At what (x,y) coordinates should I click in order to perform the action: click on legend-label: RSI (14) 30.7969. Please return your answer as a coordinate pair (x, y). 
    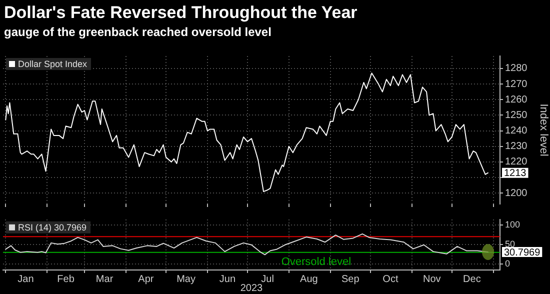
    Looking at the image, I should click on (52, 227).